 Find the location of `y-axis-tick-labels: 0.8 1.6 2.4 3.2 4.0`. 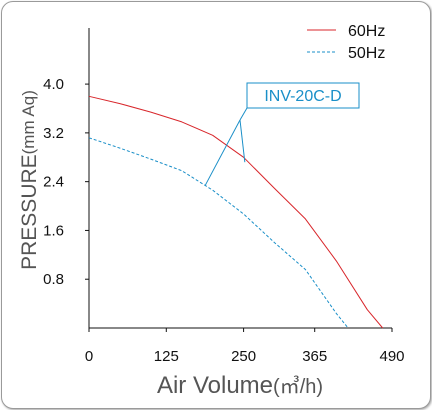

y-axis-tick-labels: 0.8 1.6 2.4 3.2 4.0 is located at coordinates (53, 182).